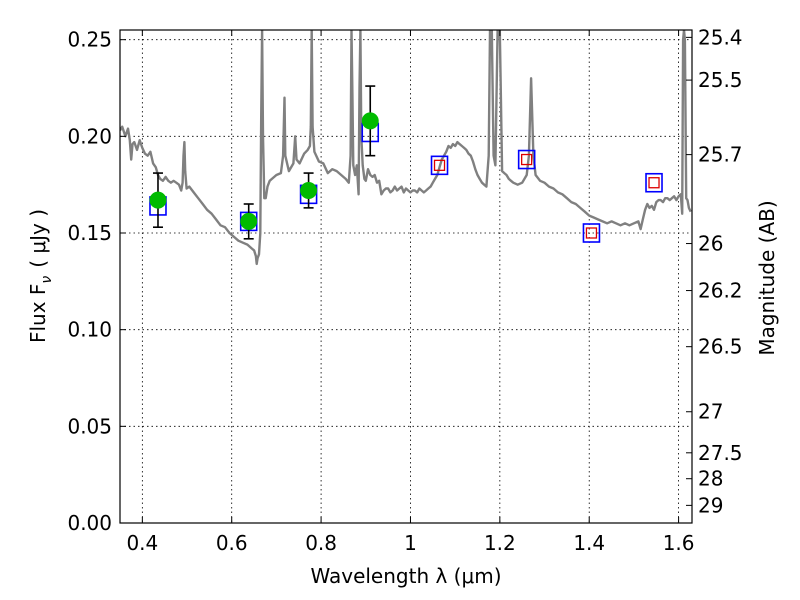  Describe the element at coordinates (142, 543) in the screenshot. I see `x-tick-label: 0.4` at that location.